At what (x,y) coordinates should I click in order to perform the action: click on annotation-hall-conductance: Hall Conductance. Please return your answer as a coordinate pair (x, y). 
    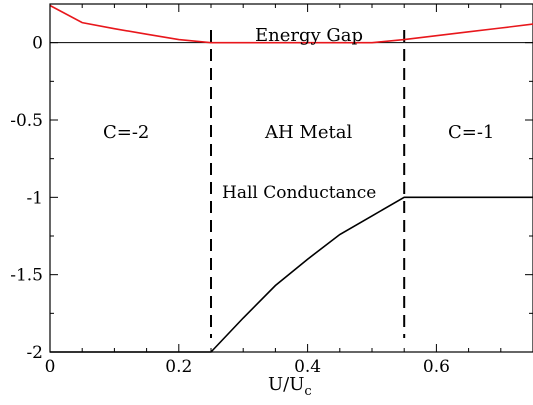
    Looking at the image, I should click on (299, 193).